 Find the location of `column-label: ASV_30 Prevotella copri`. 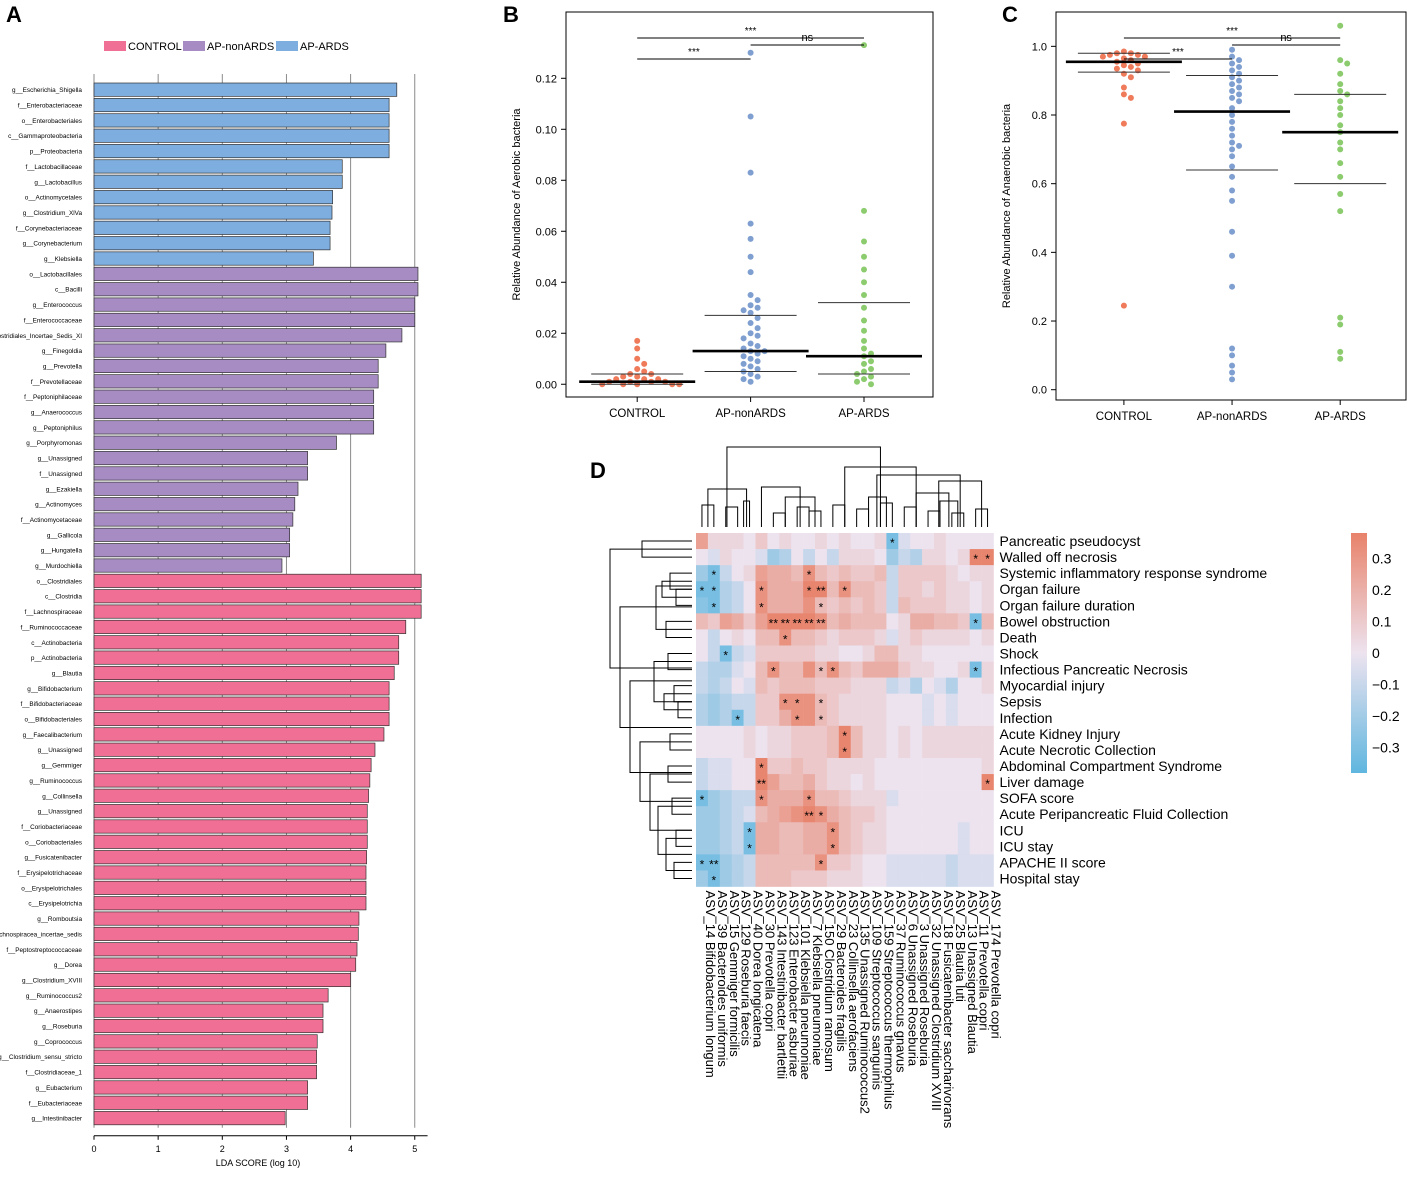

column-label: ASV_30 Prevotella copri is located at coordinates (769, 961).